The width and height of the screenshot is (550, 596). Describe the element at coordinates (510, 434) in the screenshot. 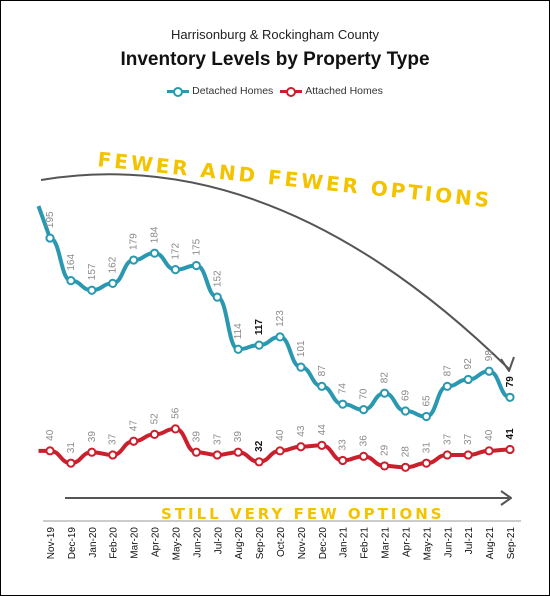

I see `data-label-1-22: 41` at that location.